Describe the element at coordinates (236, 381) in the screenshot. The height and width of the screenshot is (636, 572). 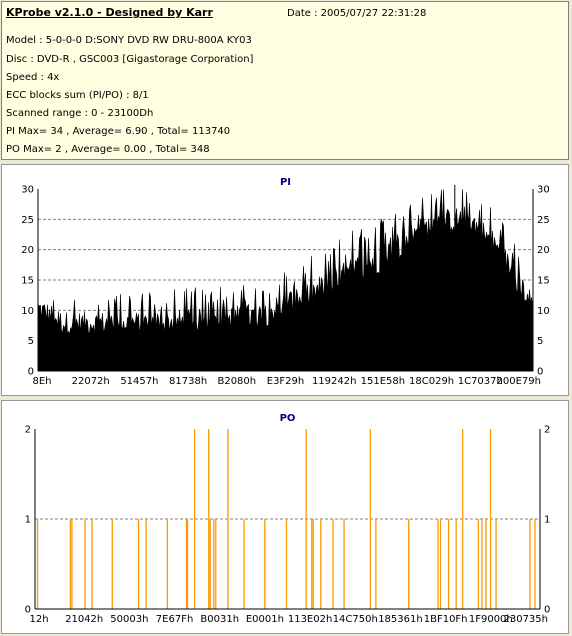
I see `pi-xtick-label: B2080h` at that location.